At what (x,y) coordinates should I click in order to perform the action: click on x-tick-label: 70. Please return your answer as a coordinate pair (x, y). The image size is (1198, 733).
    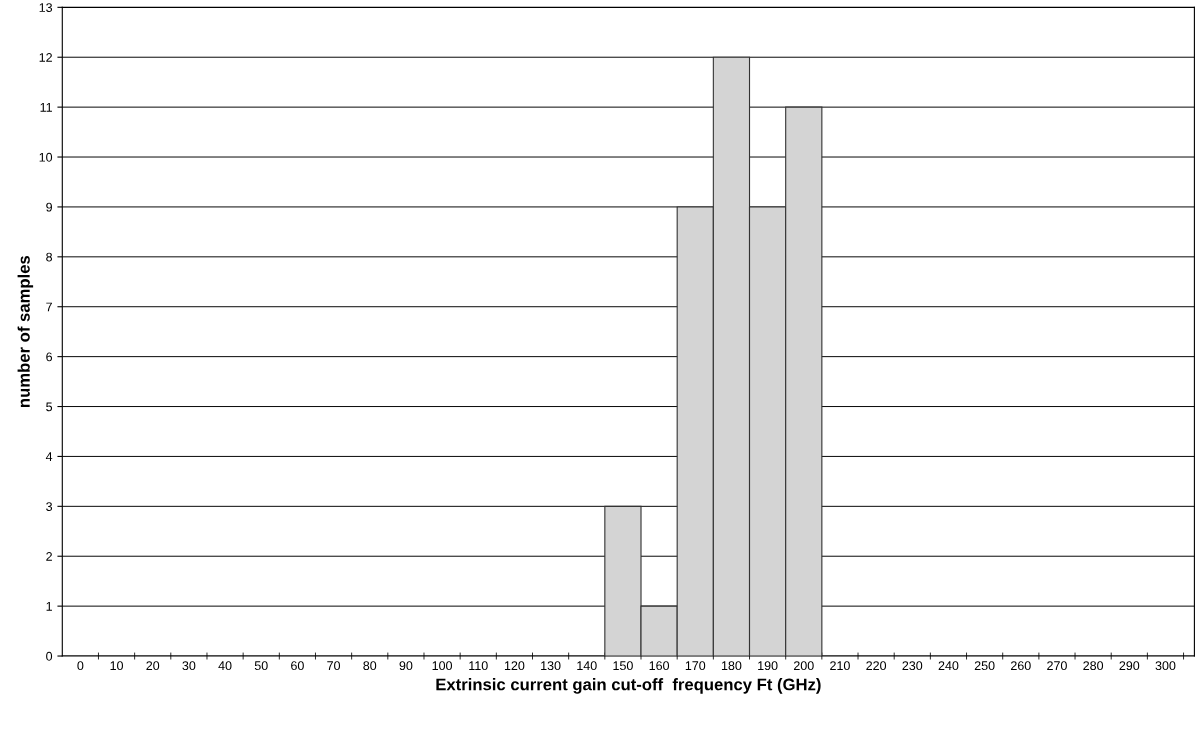
    Looking at the image, I should click on (334, 666).